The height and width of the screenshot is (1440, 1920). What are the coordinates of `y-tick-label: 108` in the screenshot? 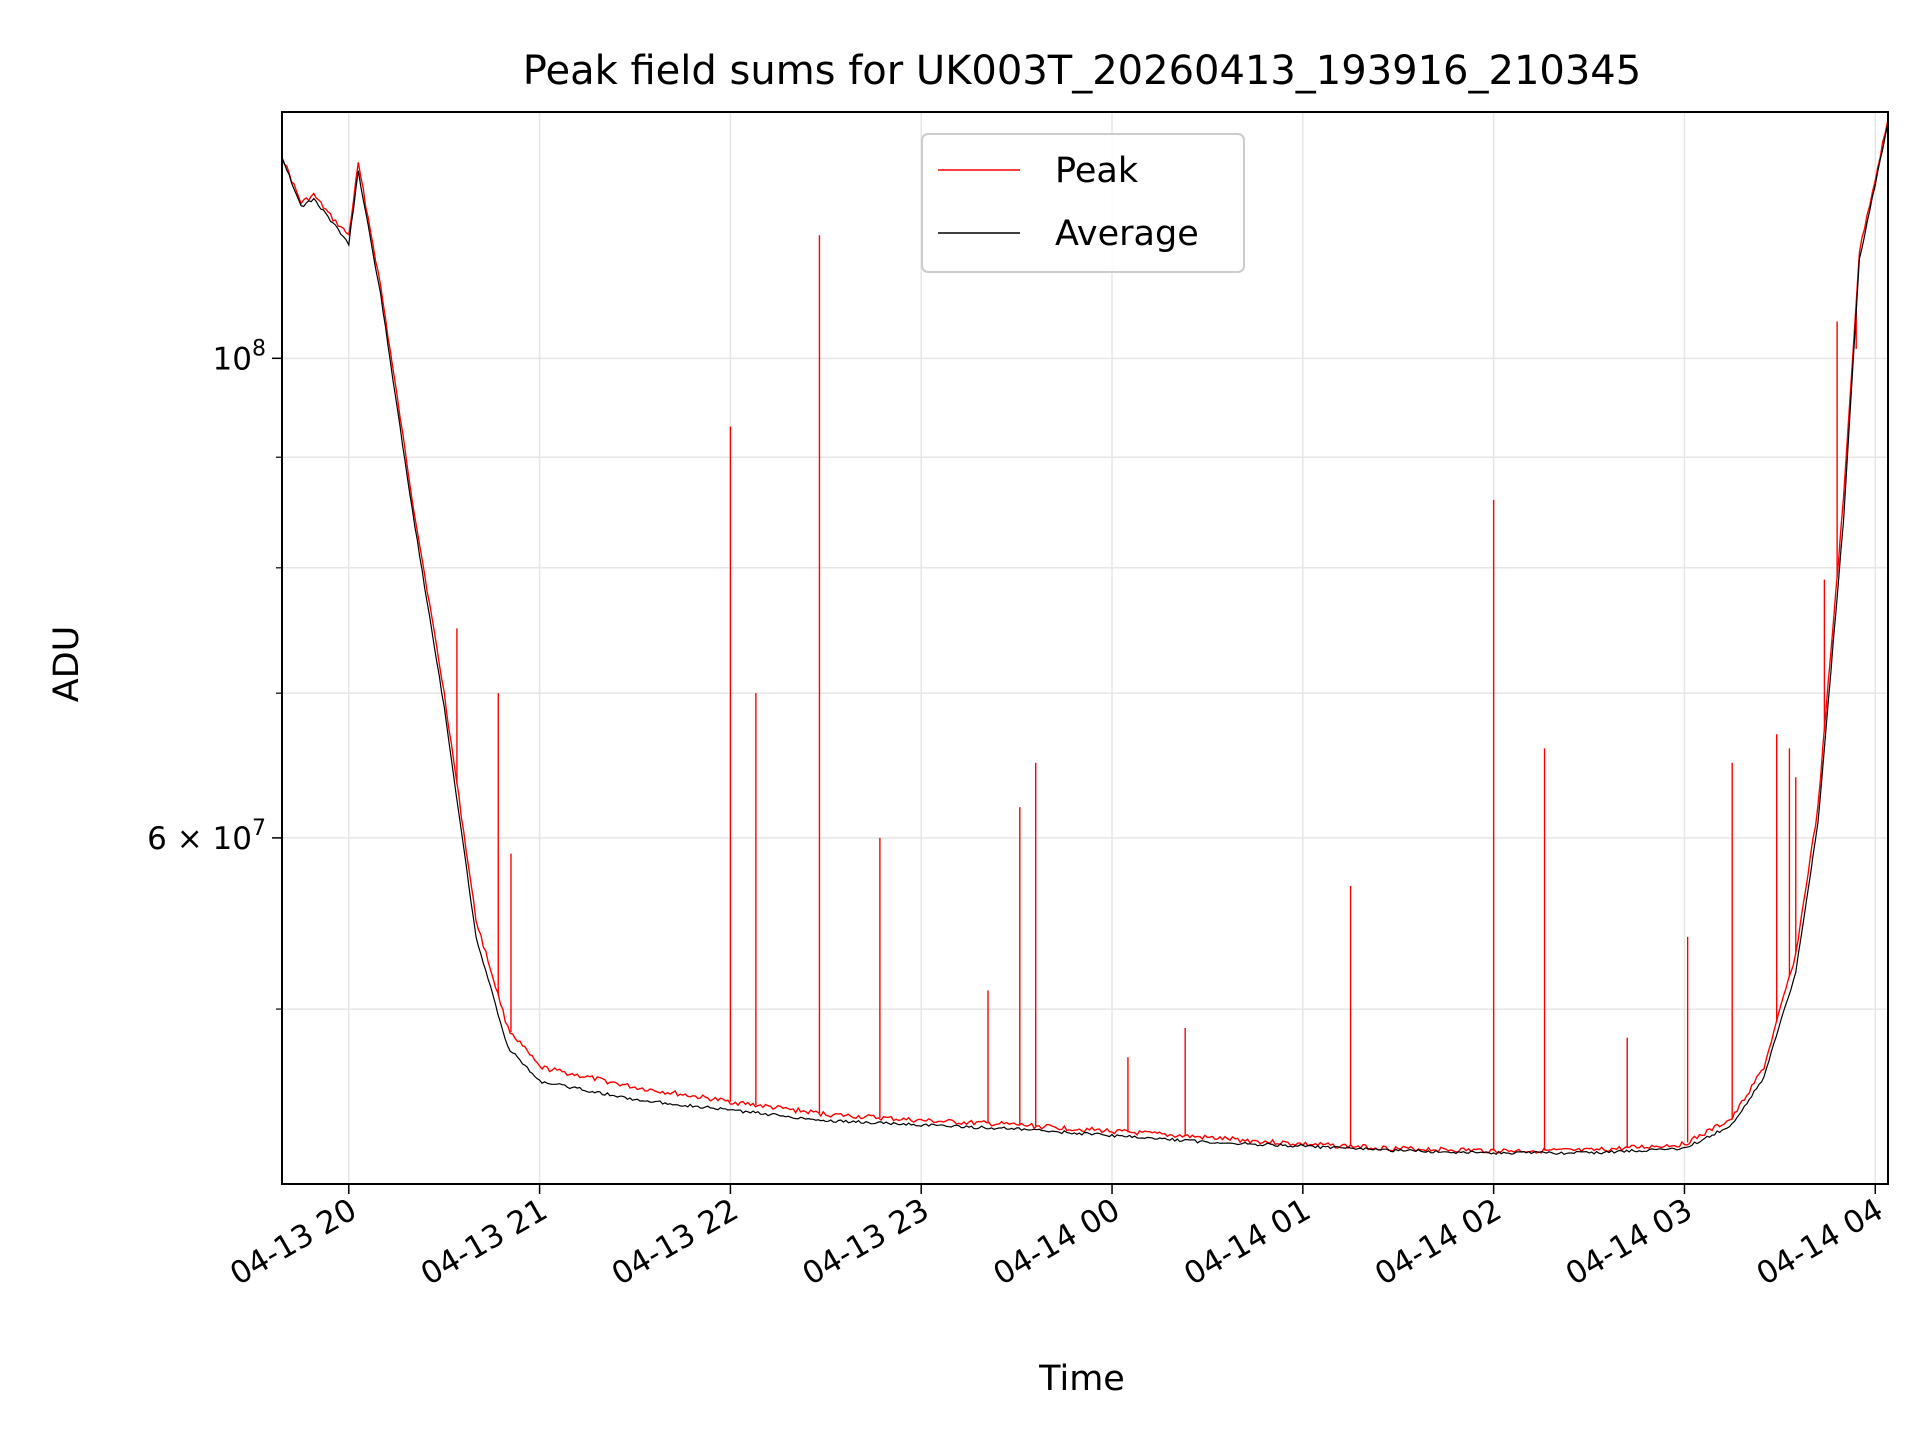 It's located at (239, 356).